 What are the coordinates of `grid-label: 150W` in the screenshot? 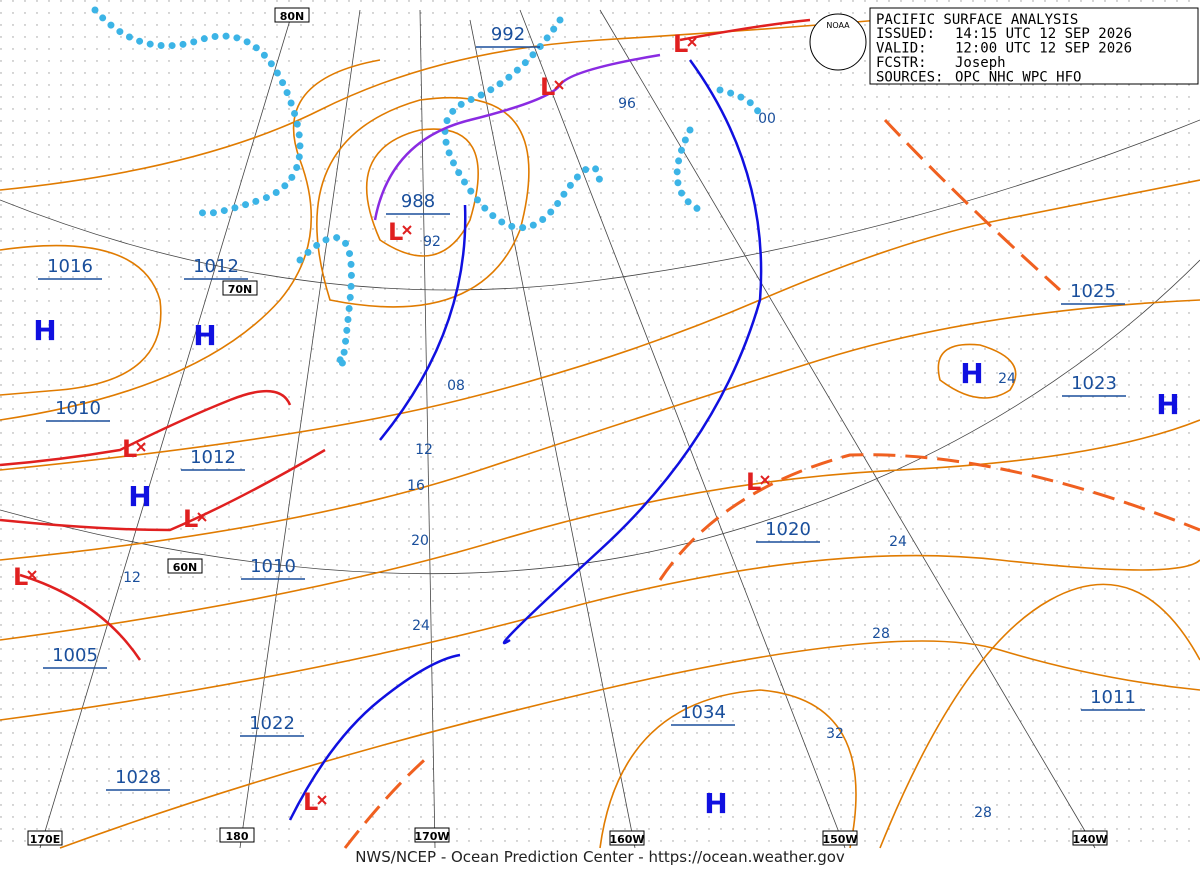 It's located at (839, 839).